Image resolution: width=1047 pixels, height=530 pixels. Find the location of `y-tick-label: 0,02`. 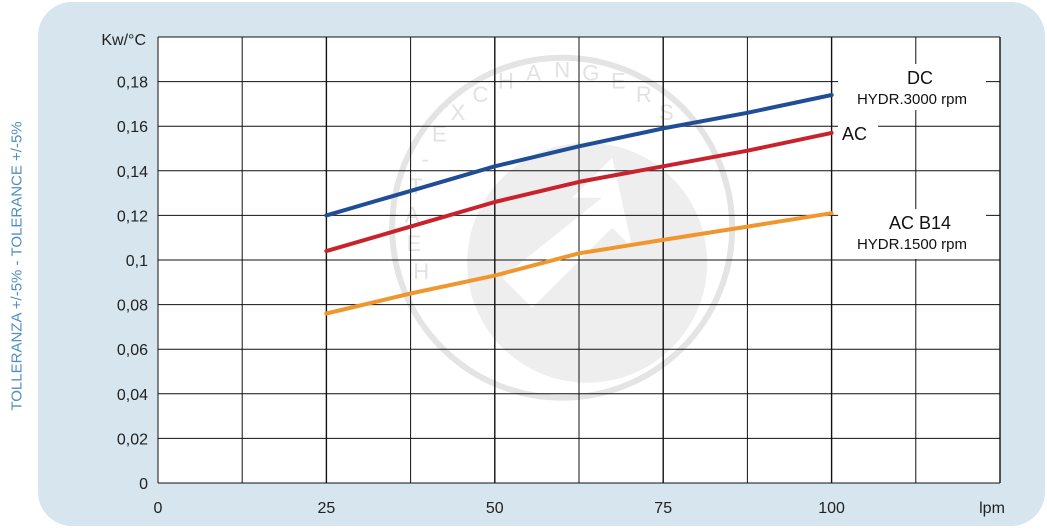

y-tick-label: 0,02 is located at coordinates (132, 439).